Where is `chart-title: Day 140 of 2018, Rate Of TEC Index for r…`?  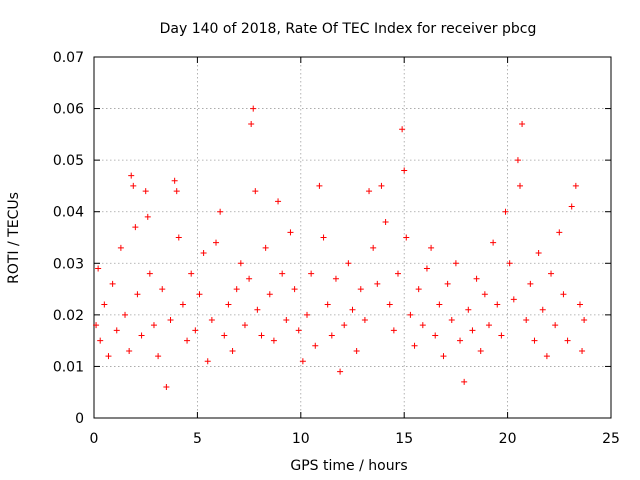 chart-title: Day 140 of 2018, Rate Of TEC Index for r… is located at coordinates (348, 29).